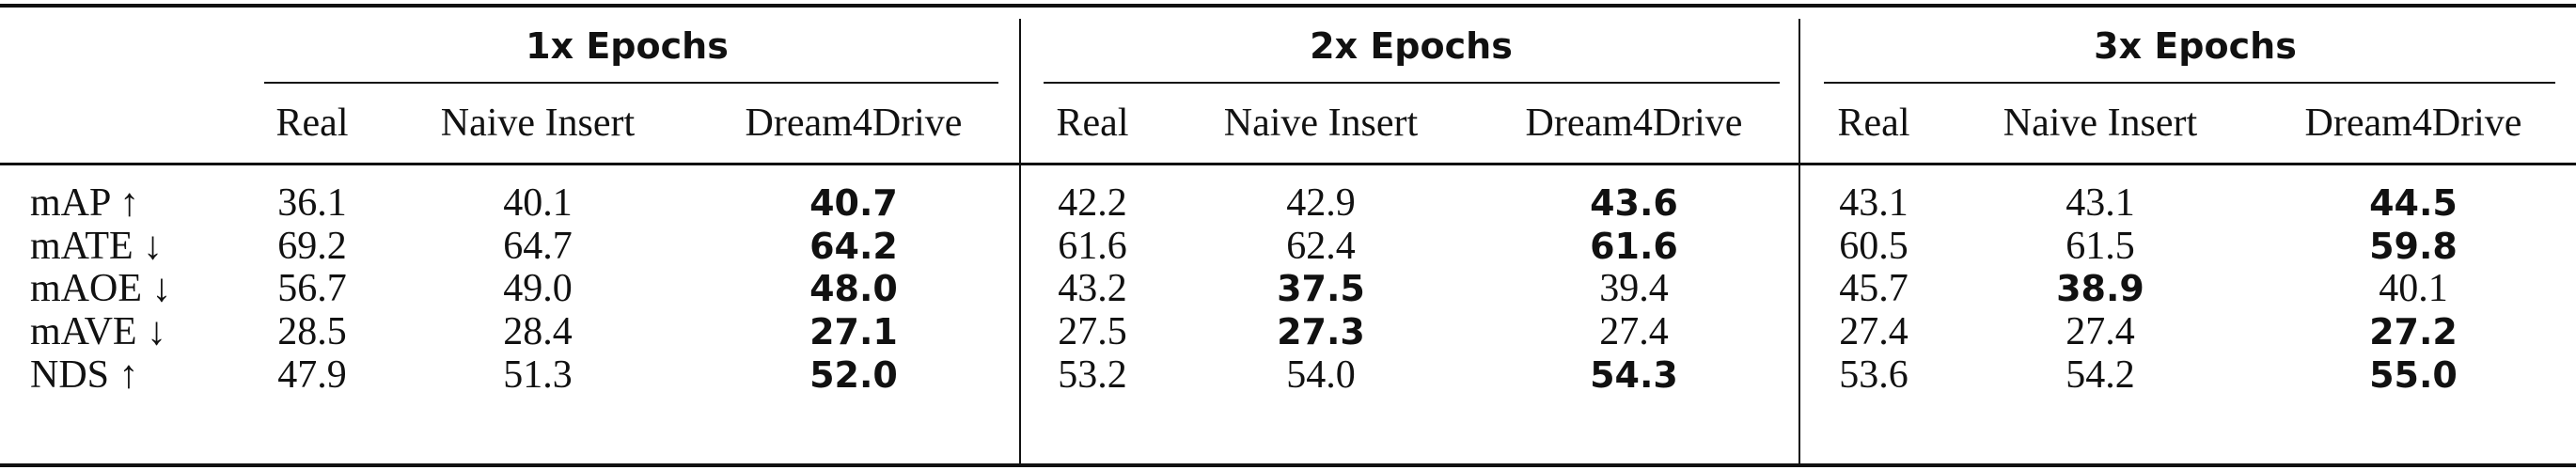  I want to click on cell: 62.4, so click(1321, 246).